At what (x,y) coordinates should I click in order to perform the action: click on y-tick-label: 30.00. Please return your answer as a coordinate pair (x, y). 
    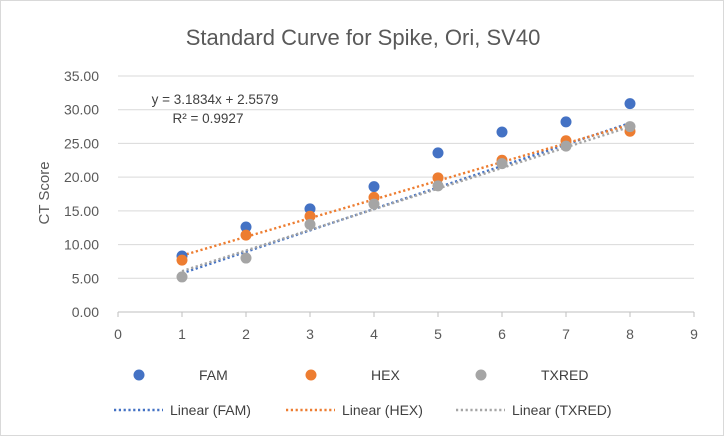
    Looking at the image, I should click on (81, 110).